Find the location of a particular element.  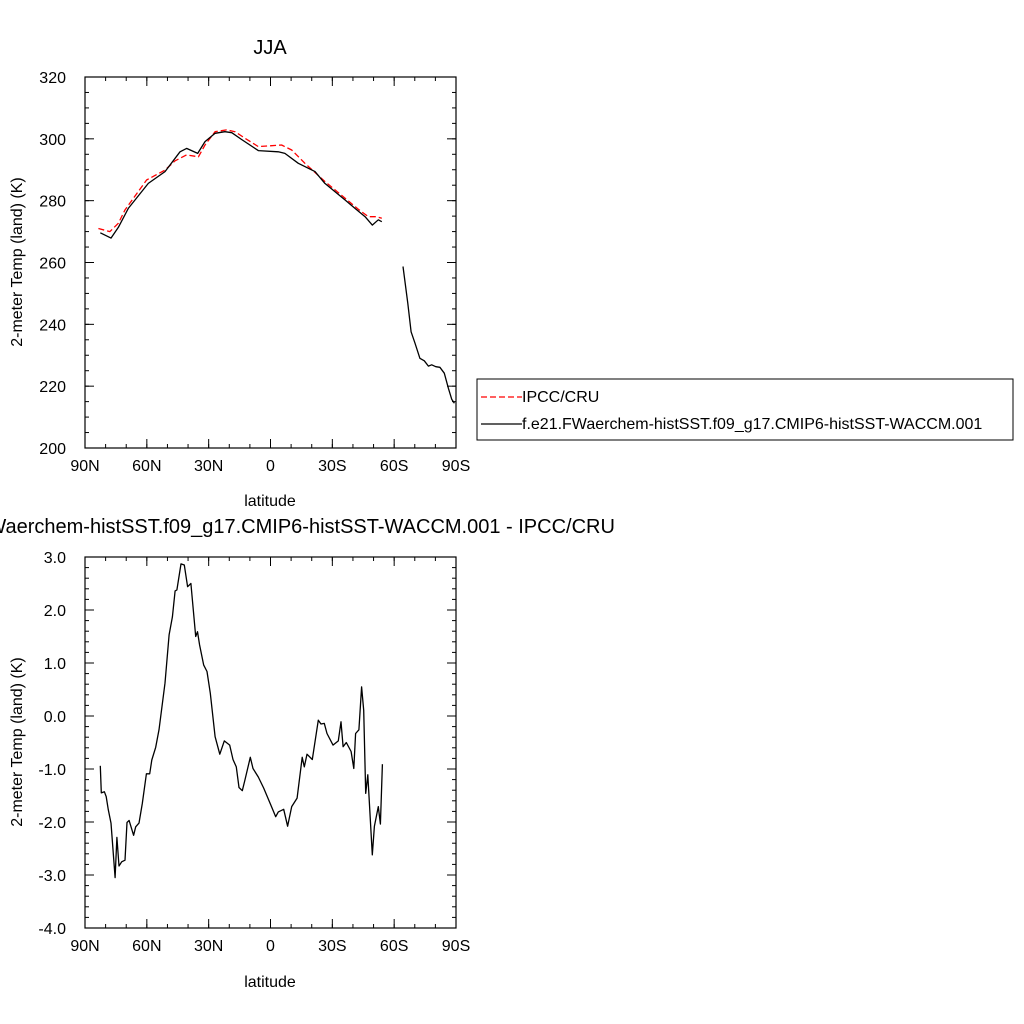

legend-box is located at coordinates (745, 409).